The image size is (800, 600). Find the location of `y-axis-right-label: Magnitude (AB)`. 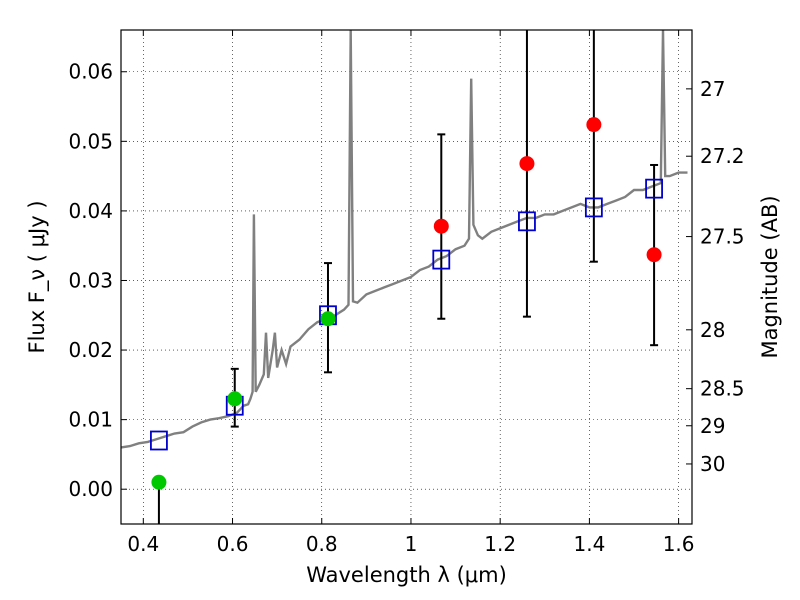

y-axis-right-label: Magnitude (AB) is located at coordinates (770, 276).